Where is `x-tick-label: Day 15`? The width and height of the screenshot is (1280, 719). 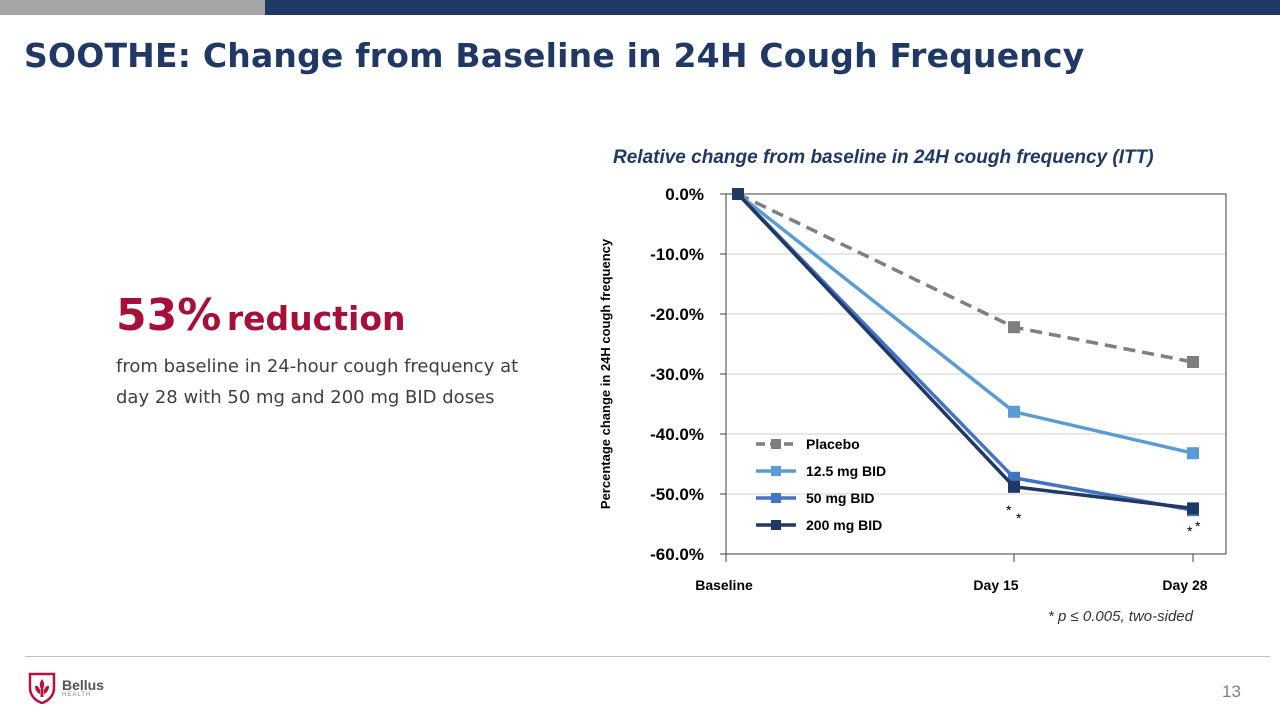 x-tick-label: Day 15 is located at coordinates (995, 585).